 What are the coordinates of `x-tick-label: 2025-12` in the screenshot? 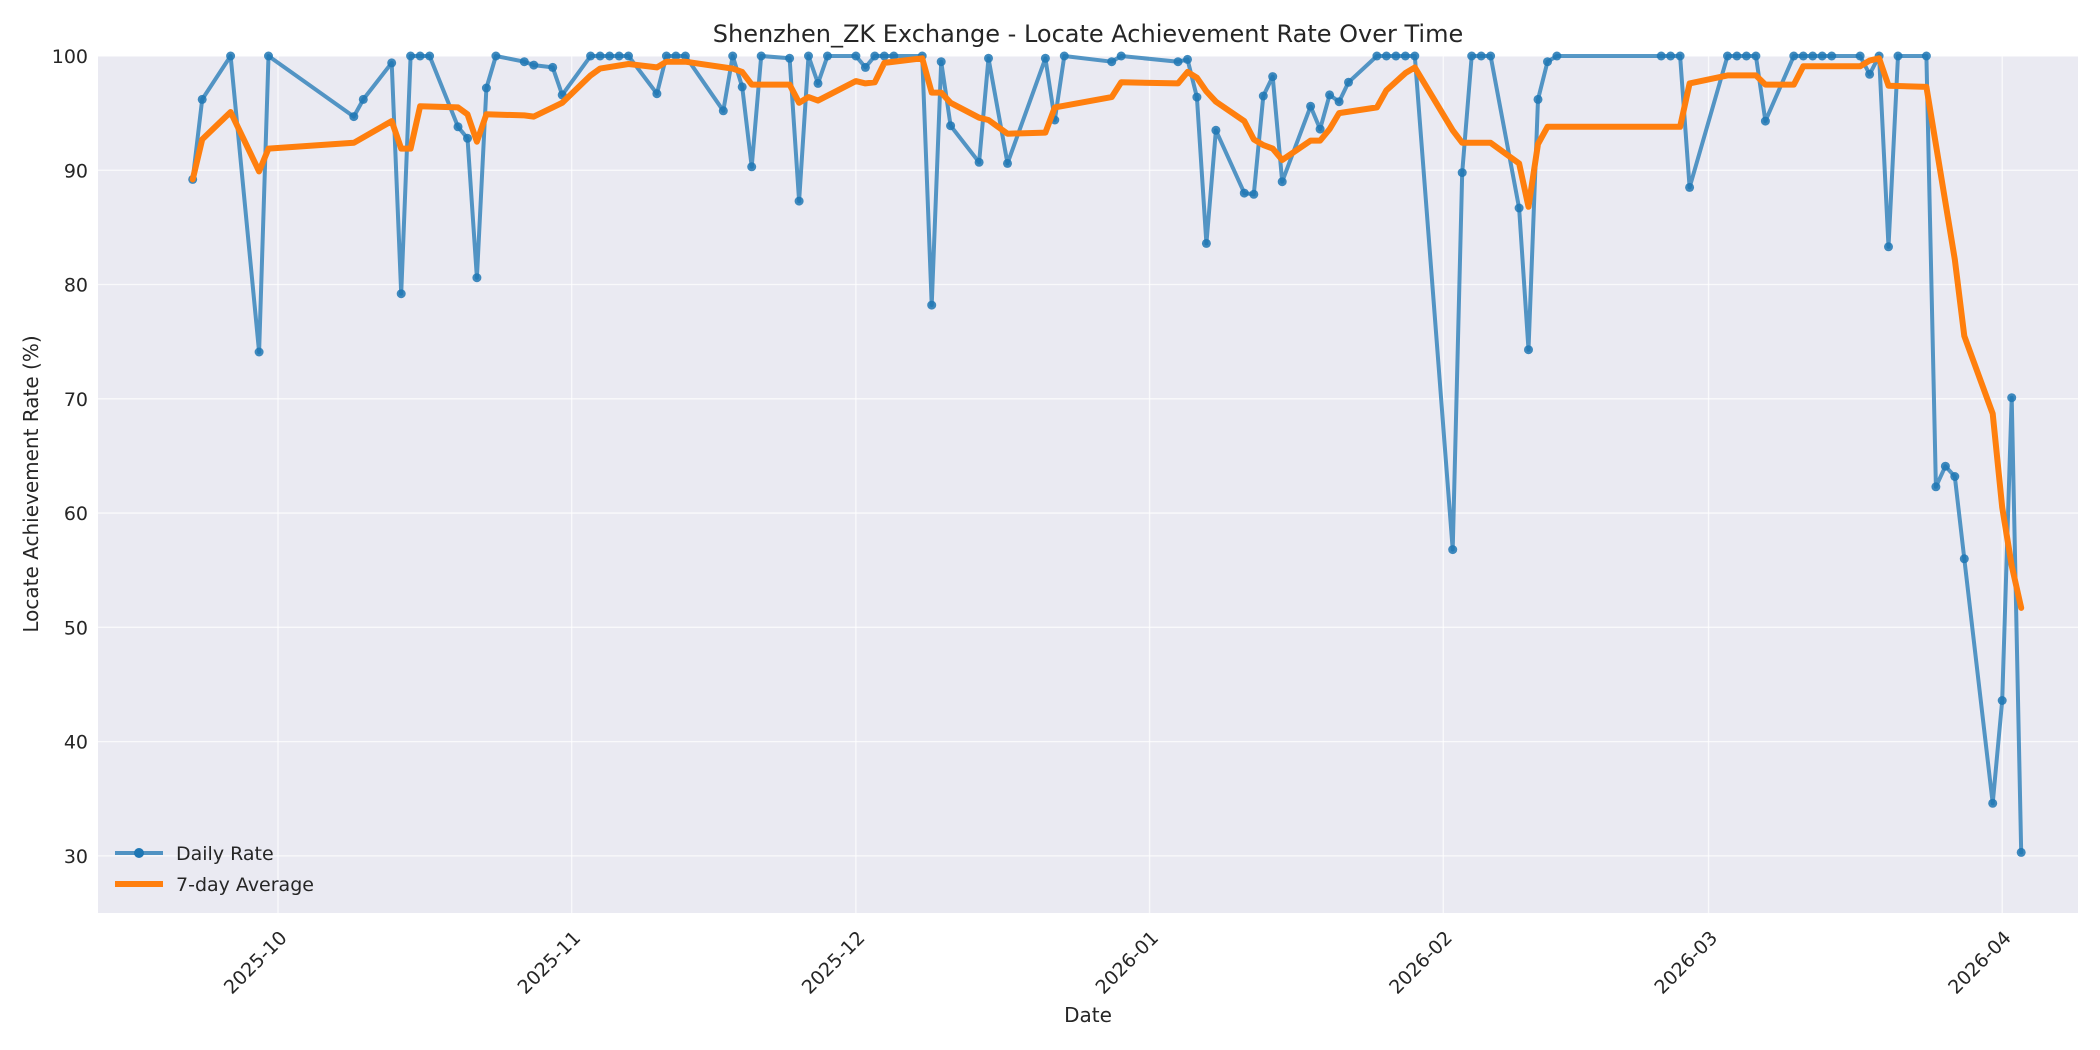 It's located at (834, 963).